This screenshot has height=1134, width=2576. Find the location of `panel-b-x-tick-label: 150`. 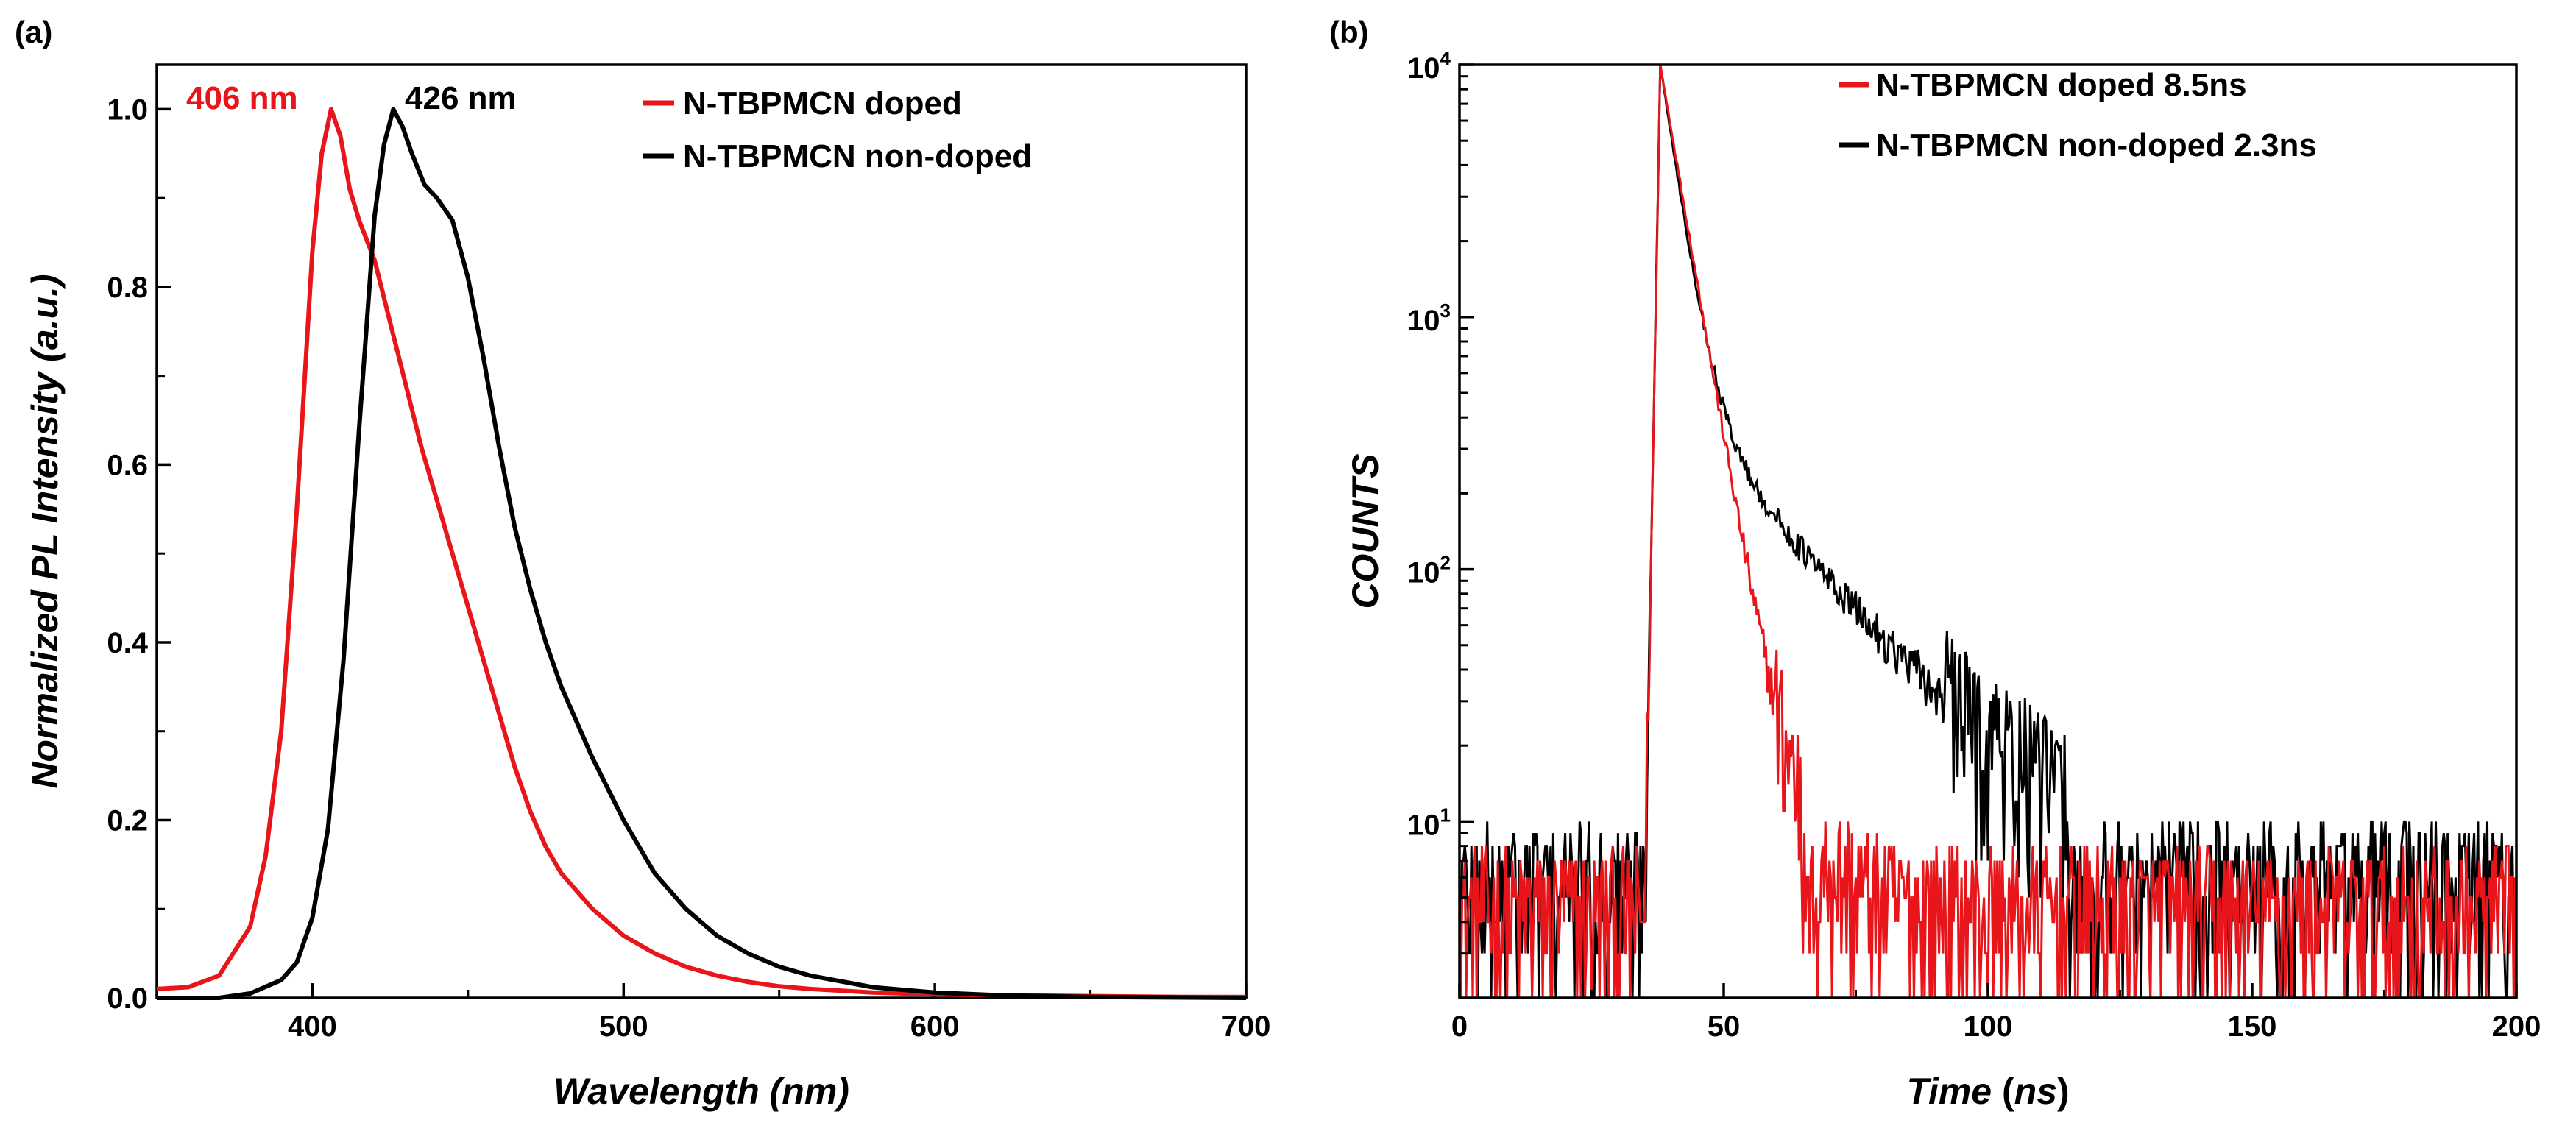

panel-b-x-tick-label: 150 is located at coordinates (2252, 1026).